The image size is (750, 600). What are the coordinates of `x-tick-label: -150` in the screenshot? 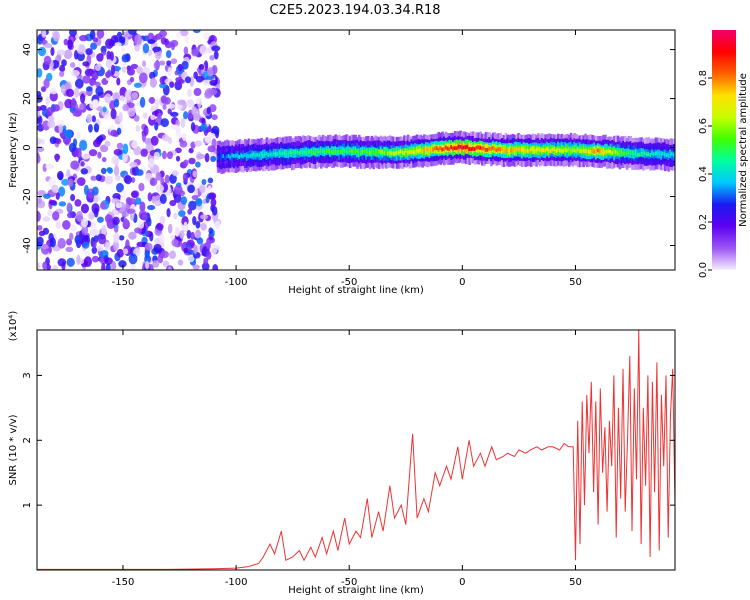 It's located at (123, 582).